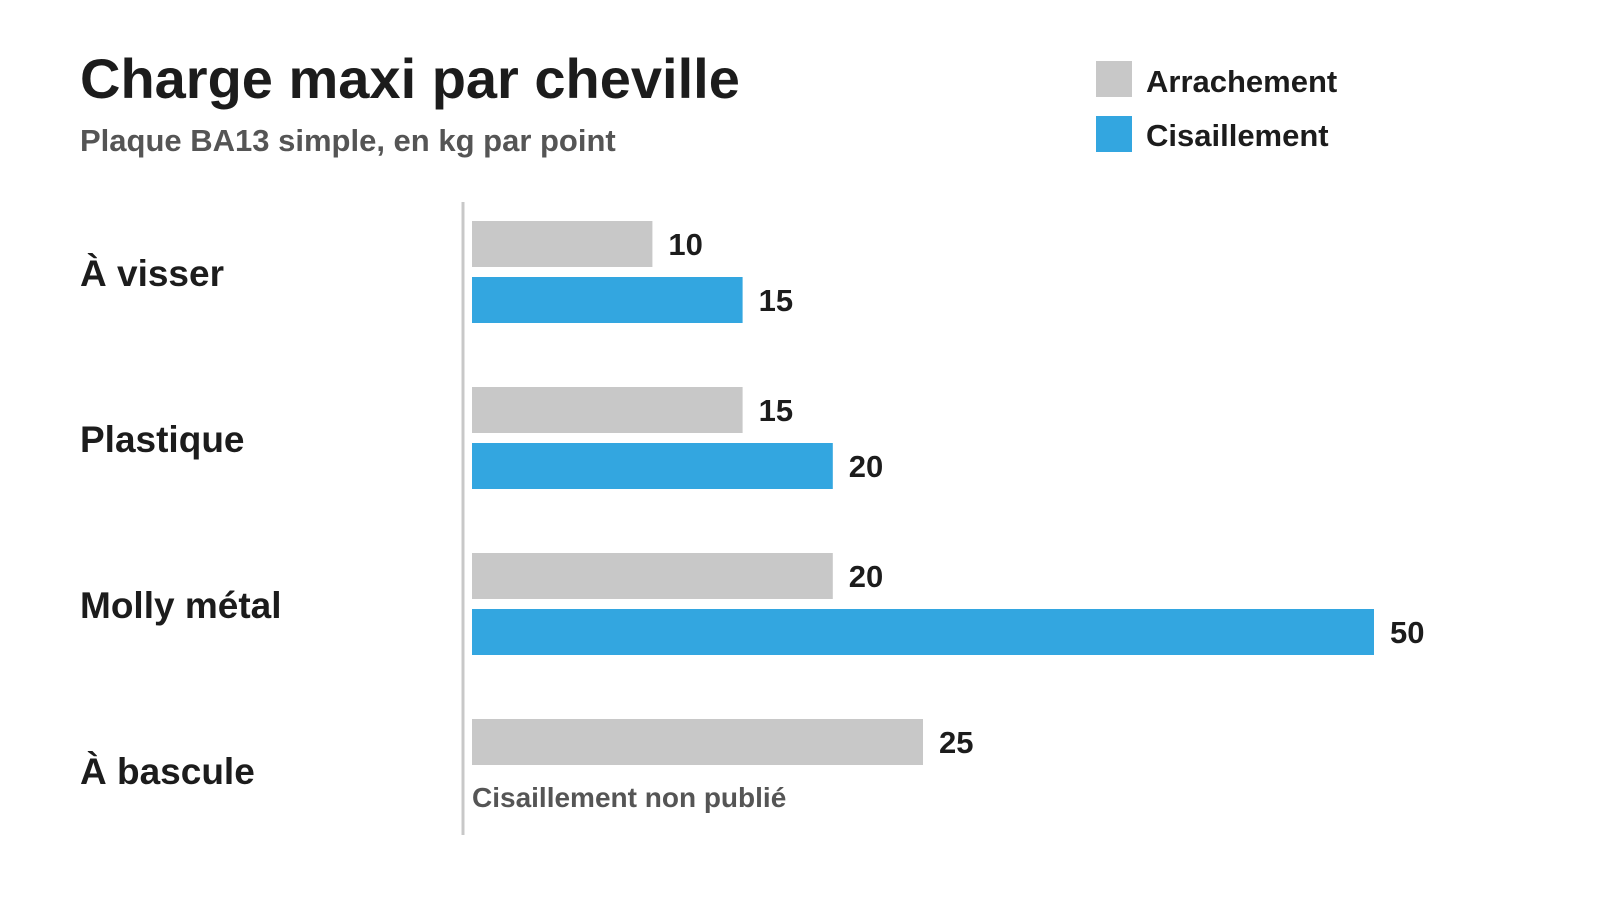  What do you see at coordinates (956, 742) in the screenshot?
I see `value-label-a-bascule-arrachement: 25` at bounding box center [956, 742].